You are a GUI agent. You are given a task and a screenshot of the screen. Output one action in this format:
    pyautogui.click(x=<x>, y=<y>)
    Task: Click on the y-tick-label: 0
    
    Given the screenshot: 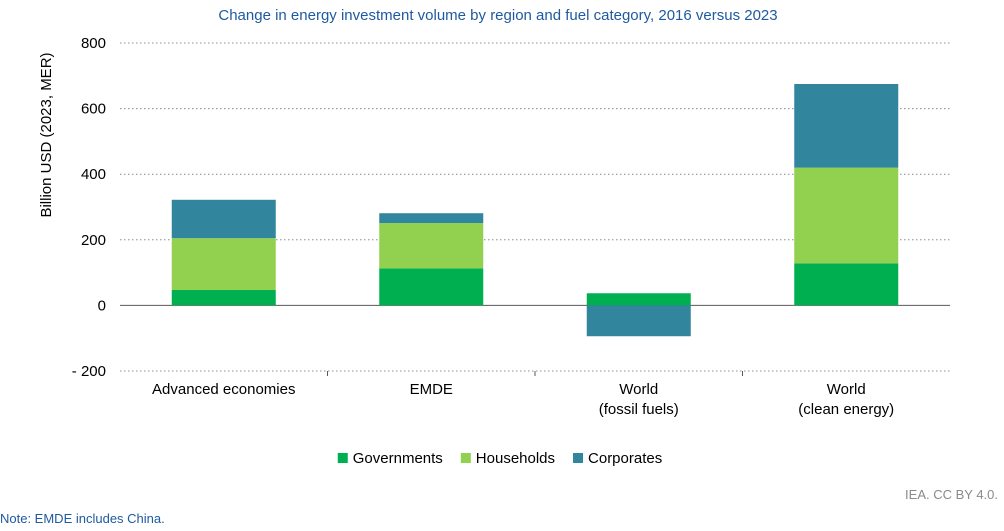 What is the action you would take?
    pyautogui.click(x=102, y=305)
    